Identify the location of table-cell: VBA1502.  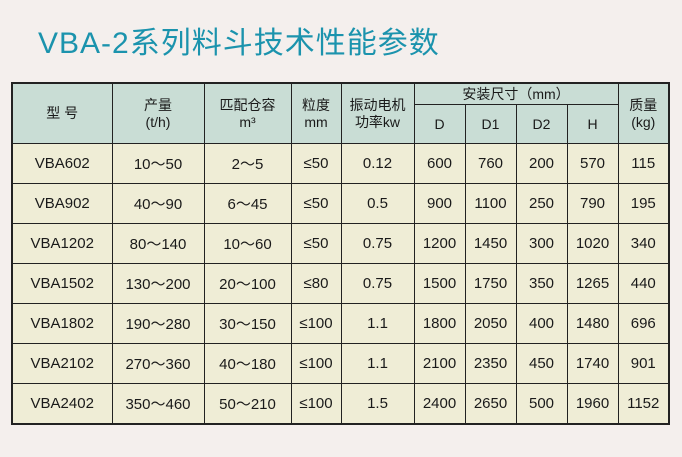
(62, 283).